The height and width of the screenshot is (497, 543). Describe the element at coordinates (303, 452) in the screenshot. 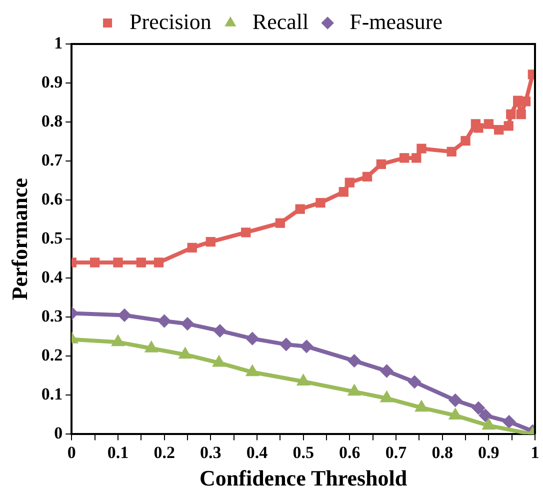

I see `x-tick-label: 0.5` at that location.